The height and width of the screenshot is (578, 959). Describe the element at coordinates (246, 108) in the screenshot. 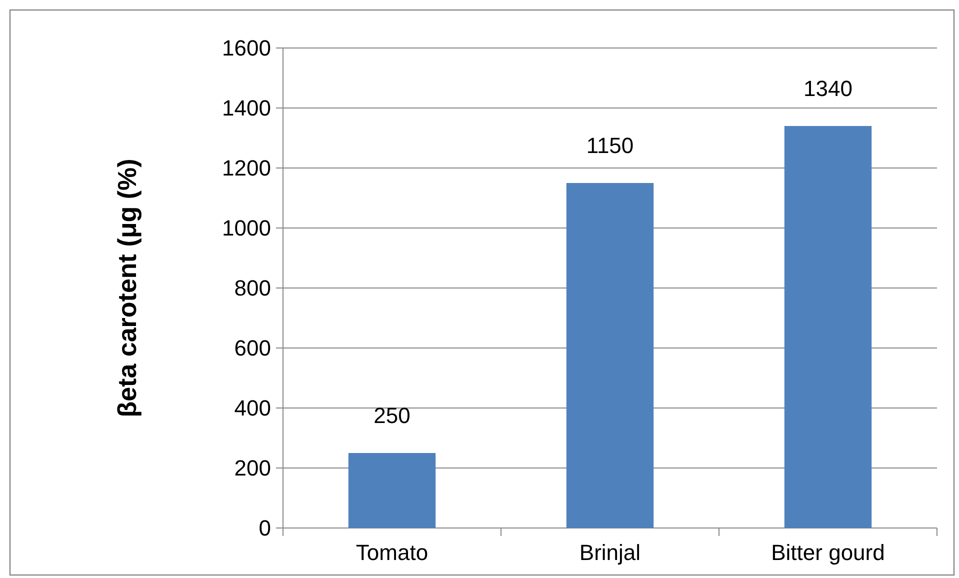

I see `y-tick-label: 1400` at that location.